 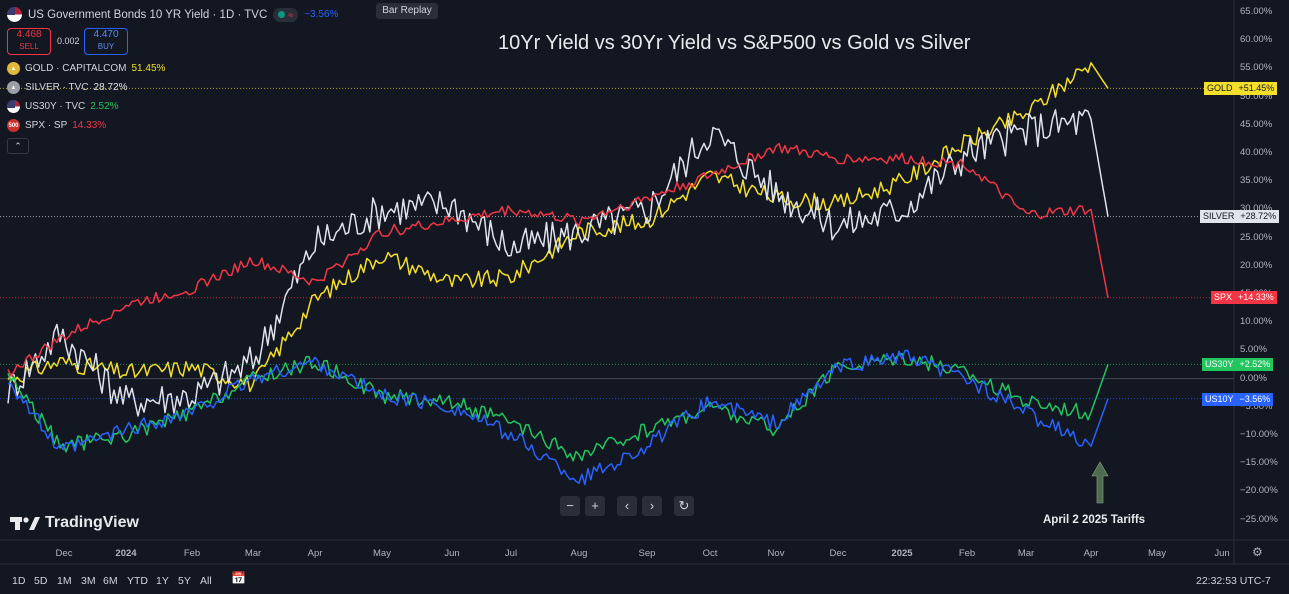 I want to click on y-axis-tick-label: −10.00%, so click(x=1259, y=434).